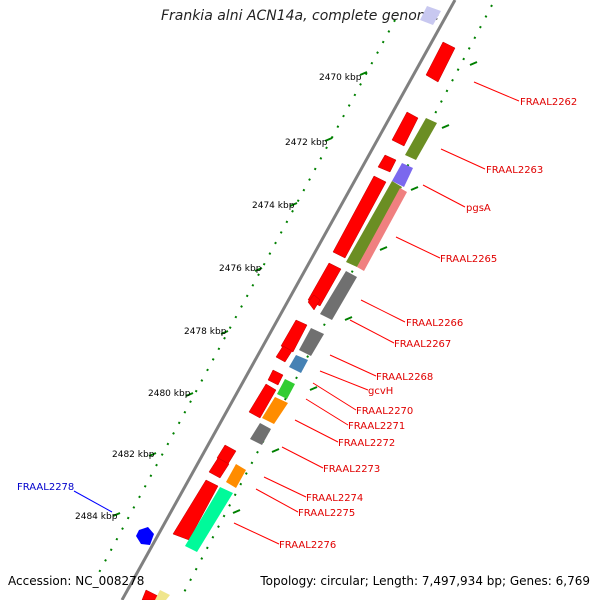  I want to click on gene-label: FRAAL2275, so click(326, 513).